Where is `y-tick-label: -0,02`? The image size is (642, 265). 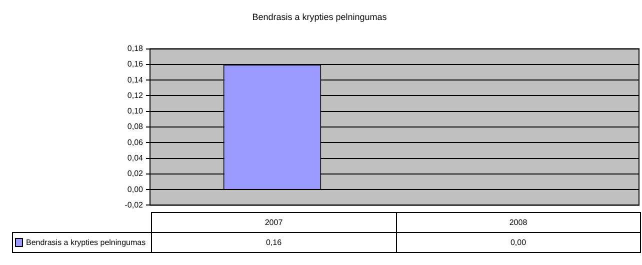
y-tick-label: -0,02 is located at coordinates (134, 205).